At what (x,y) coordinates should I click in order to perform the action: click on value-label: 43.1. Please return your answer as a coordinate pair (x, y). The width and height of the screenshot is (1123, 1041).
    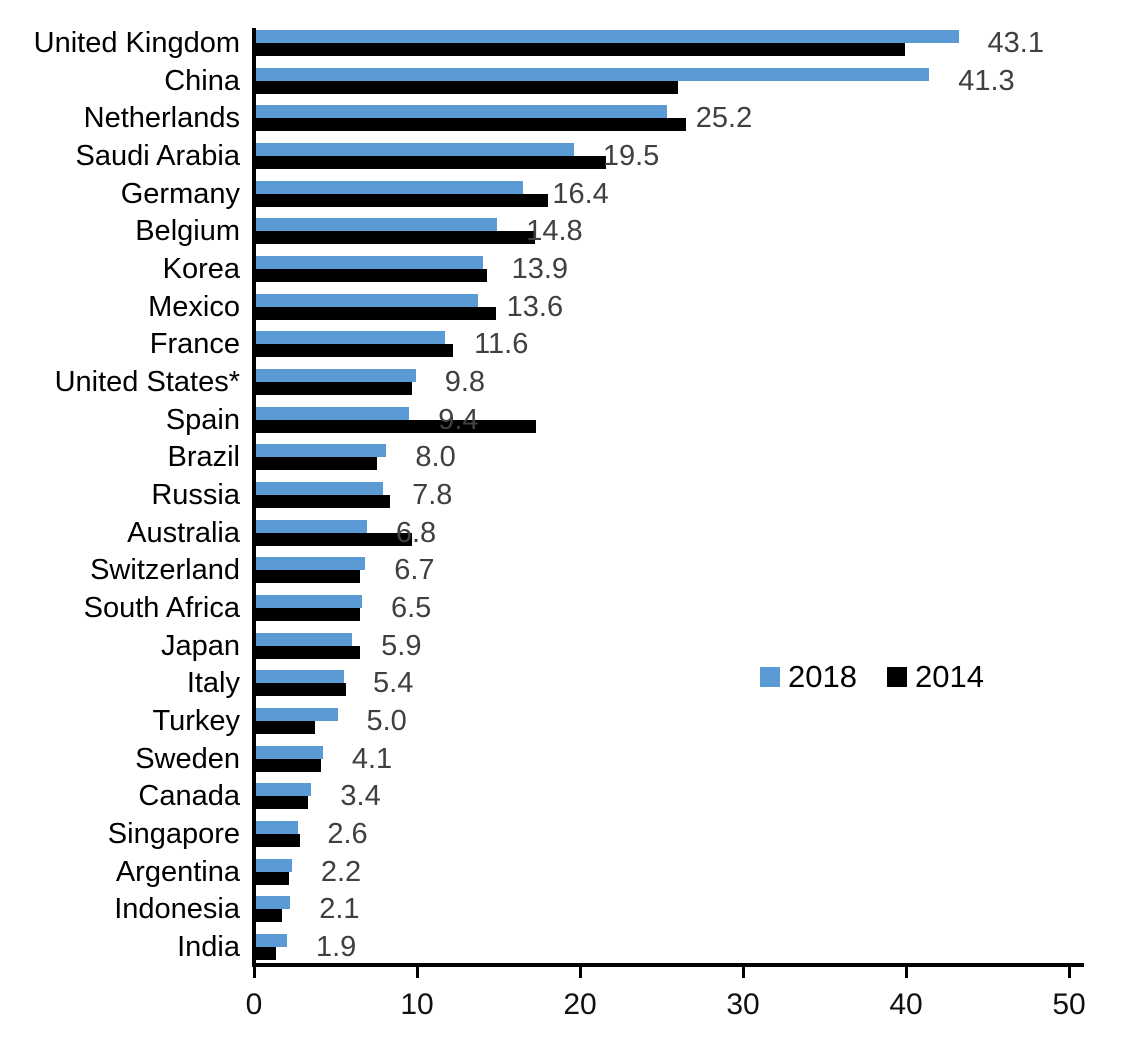
    Looking at the image, I should click on (1015, 43).